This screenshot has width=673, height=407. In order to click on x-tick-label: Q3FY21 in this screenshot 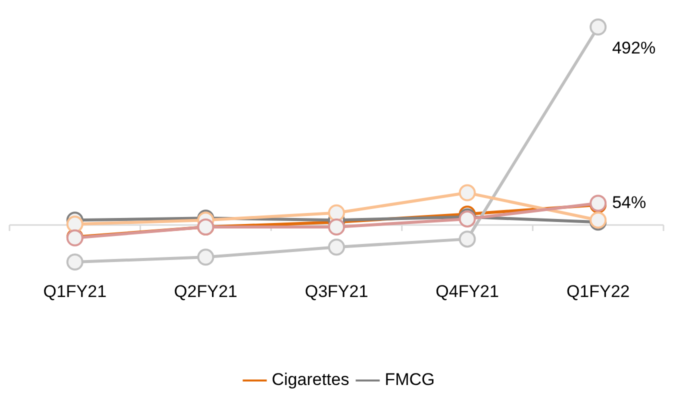, I will do `click(336, 291)`.